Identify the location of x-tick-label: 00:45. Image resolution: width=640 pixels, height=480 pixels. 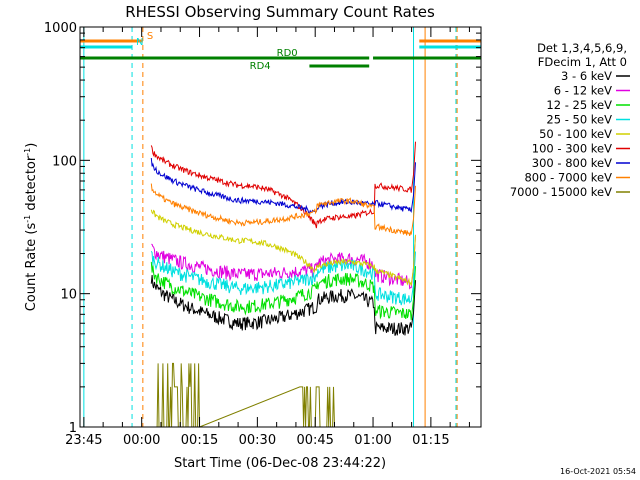
(314, 440).